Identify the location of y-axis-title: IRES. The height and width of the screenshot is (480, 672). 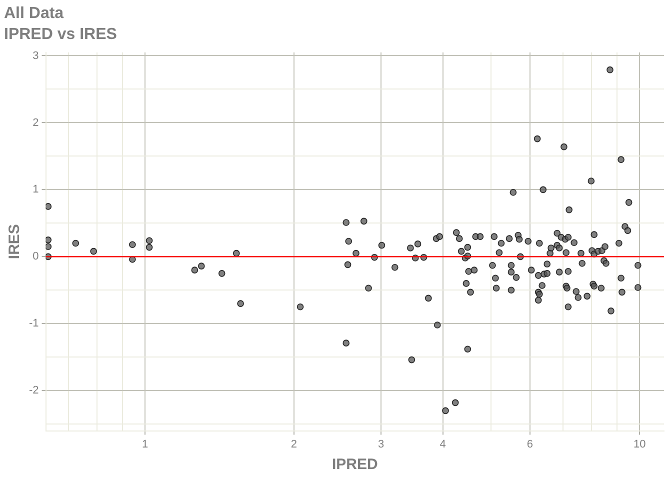
(15, 242).